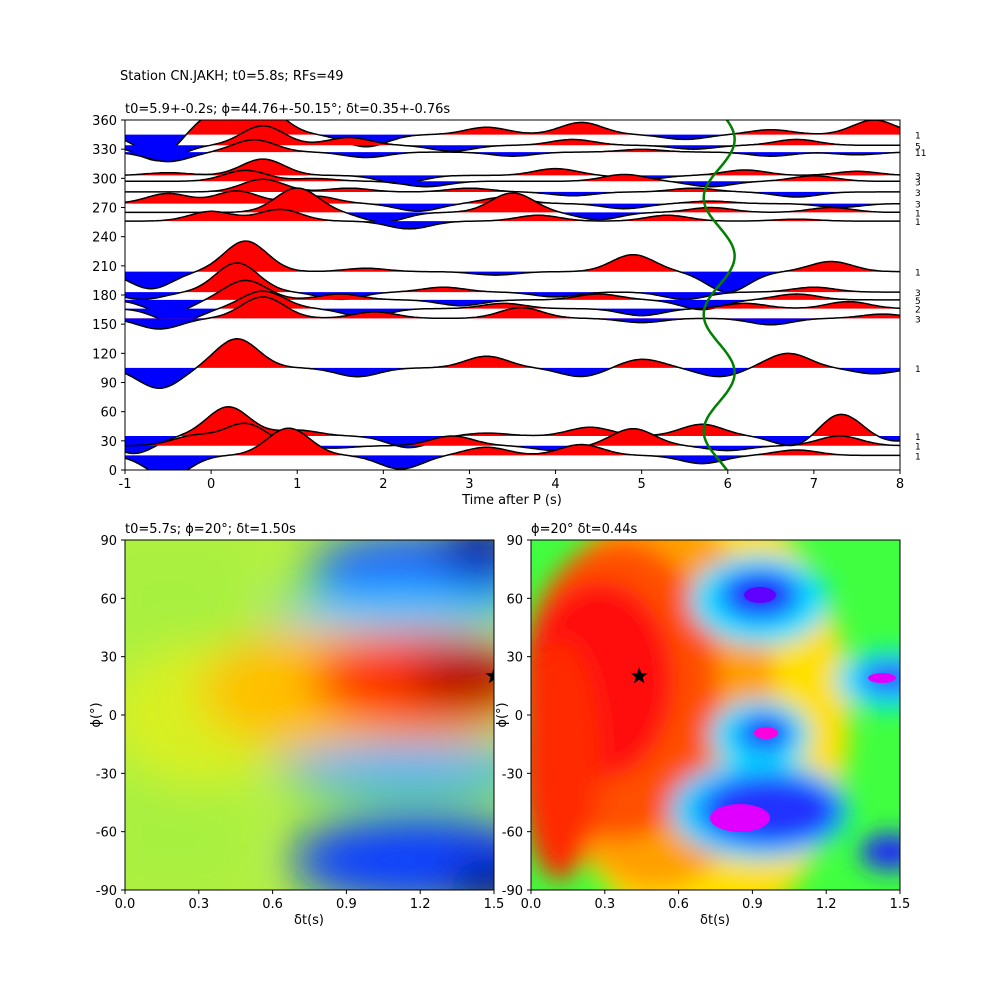 The width and height of the screenshot is (1000, 1000). I want to click on rf-ytick-label: 210, so click(104, 267).